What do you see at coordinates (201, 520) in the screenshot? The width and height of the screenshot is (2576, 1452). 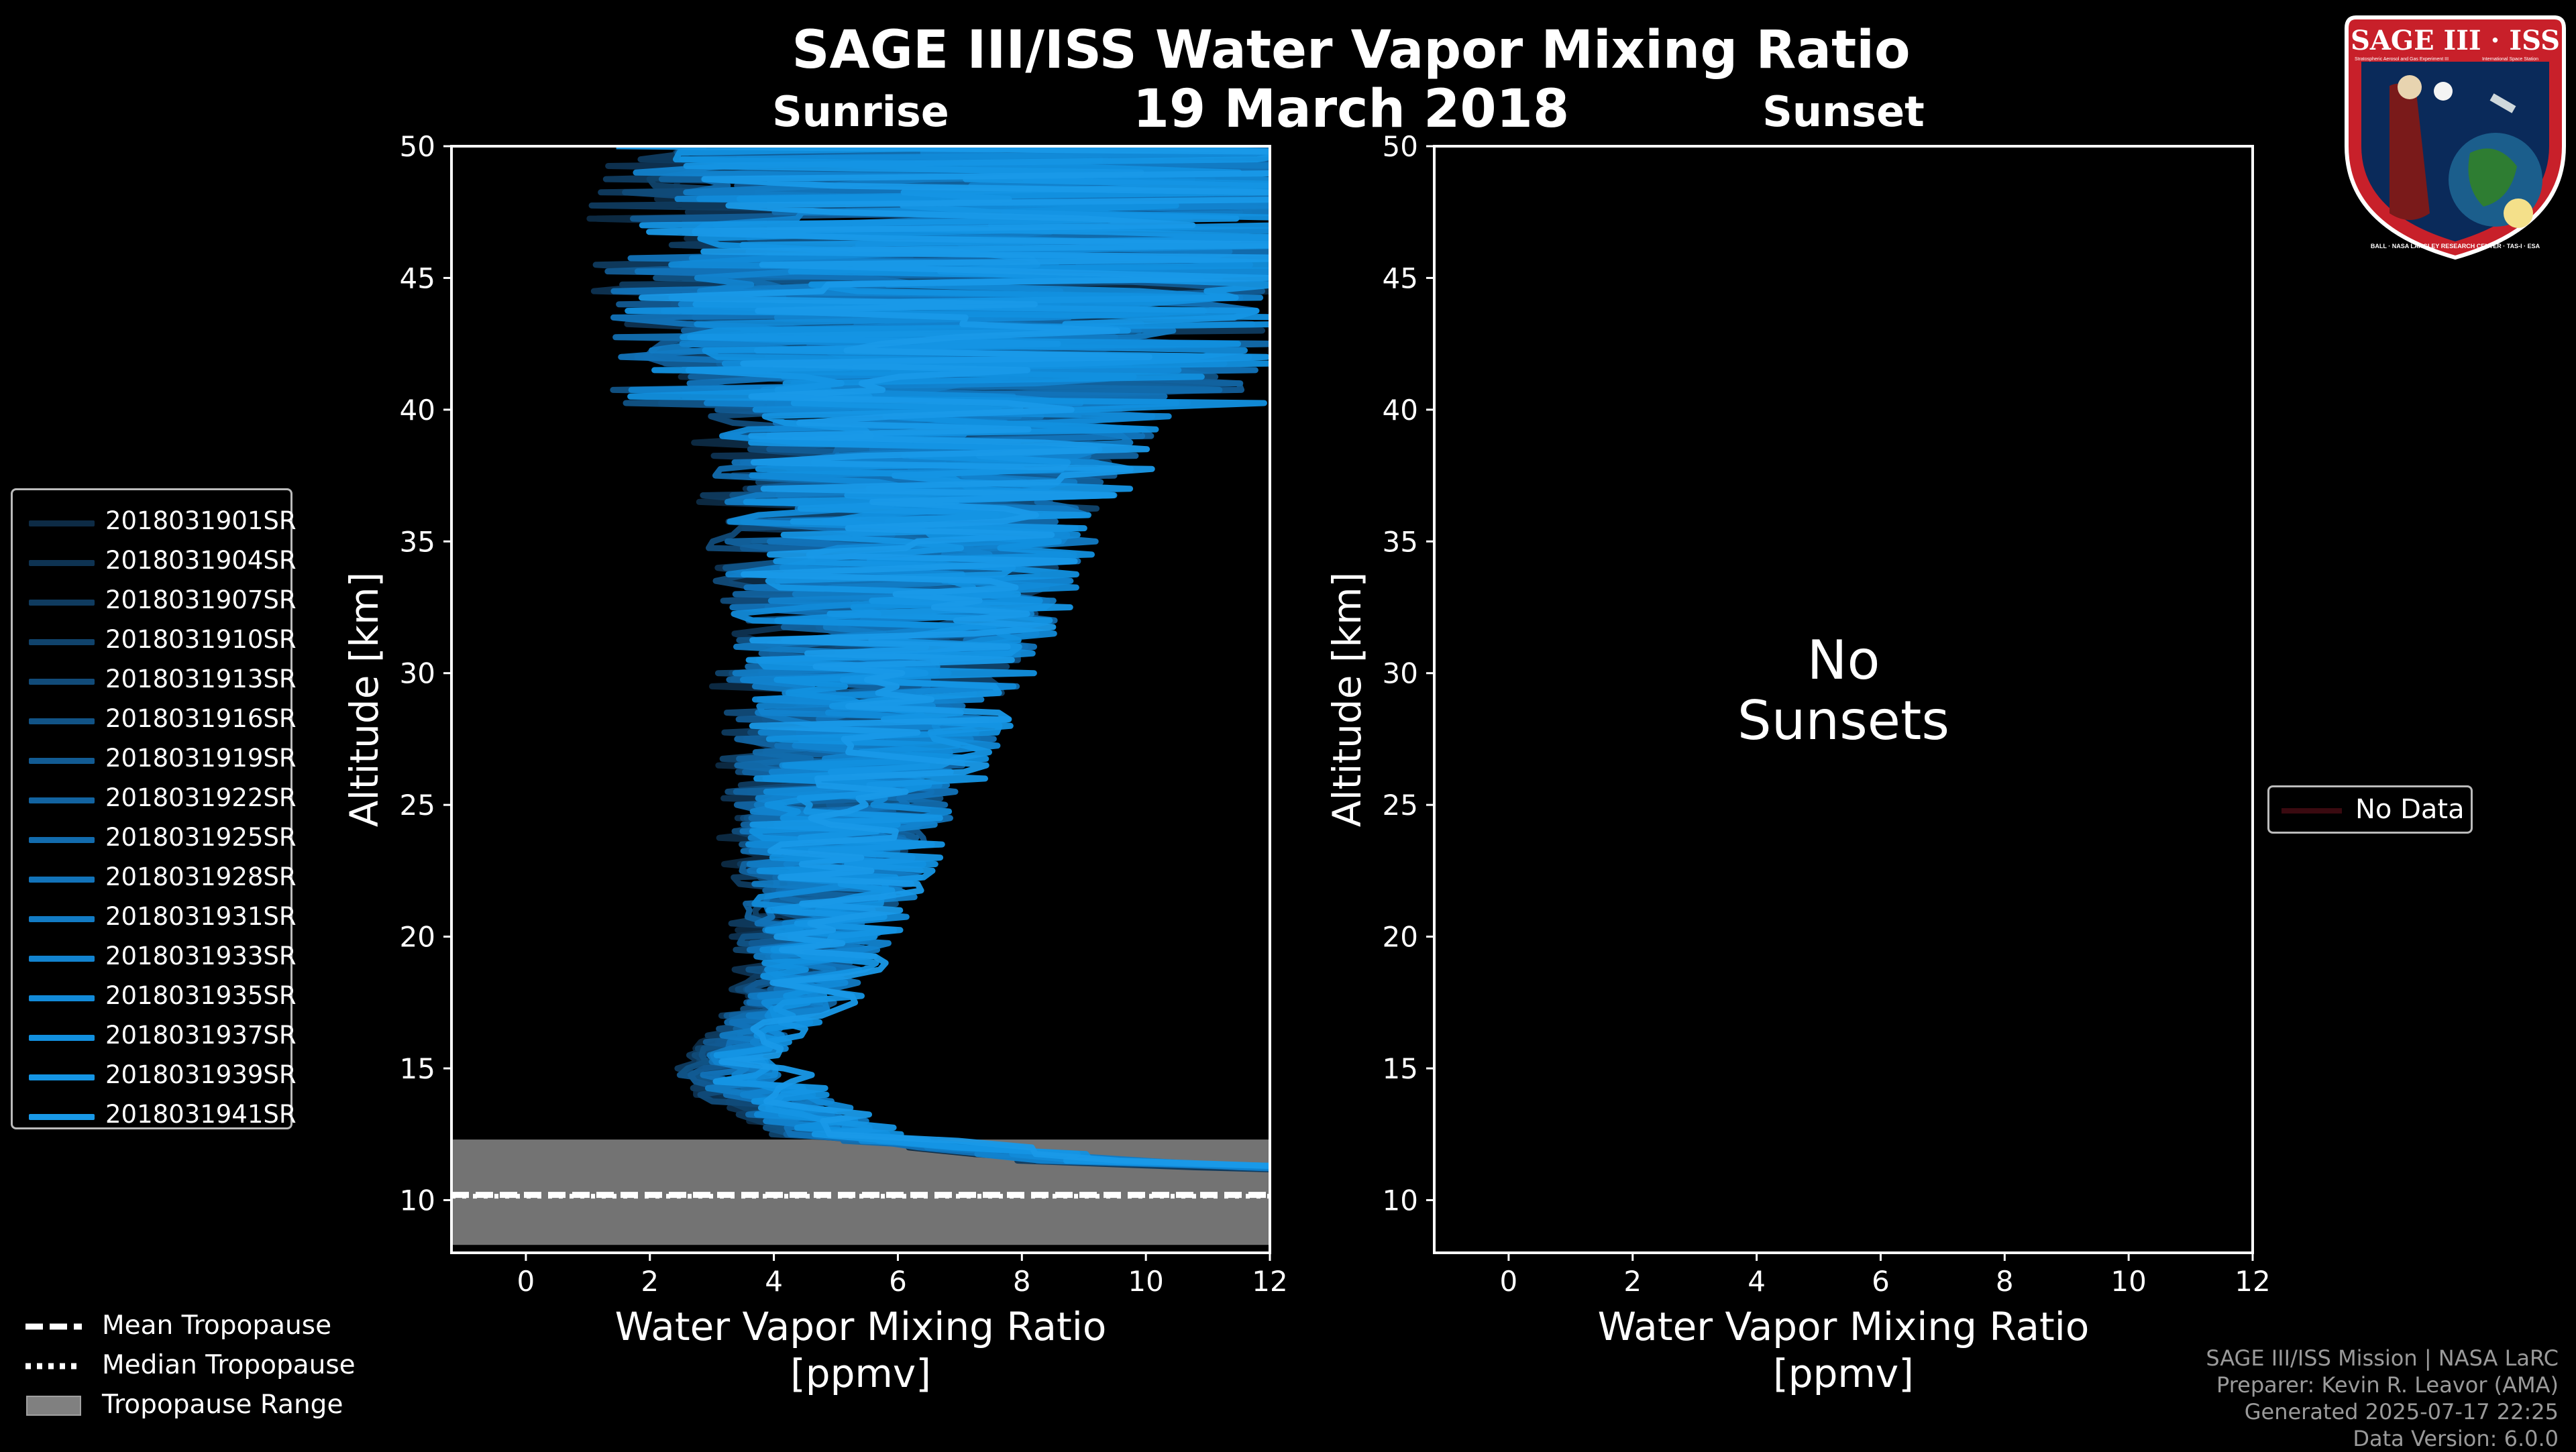 I see `legend-label: 2018031901SR` at bounding box center [201, 520].